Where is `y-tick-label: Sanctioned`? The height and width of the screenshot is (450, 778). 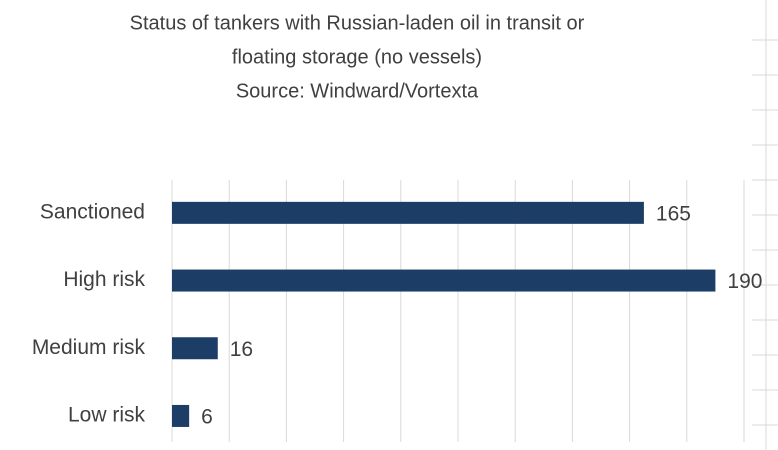 y-tick-label: Sanctioned is located at coordinates (92, 211).